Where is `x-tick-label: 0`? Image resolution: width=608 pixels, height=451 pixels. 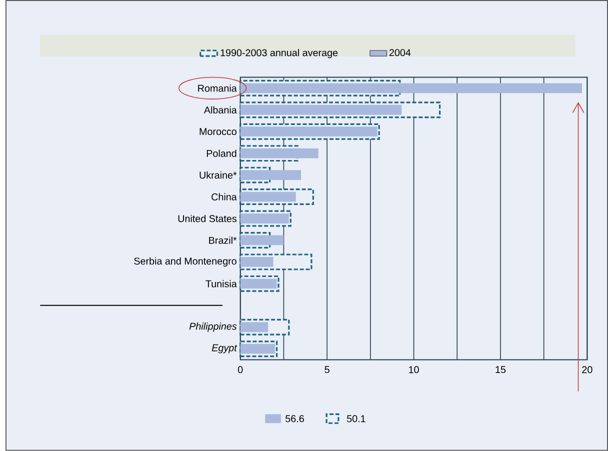
x-tick-label: 0 is located at coordinates (240, 370).